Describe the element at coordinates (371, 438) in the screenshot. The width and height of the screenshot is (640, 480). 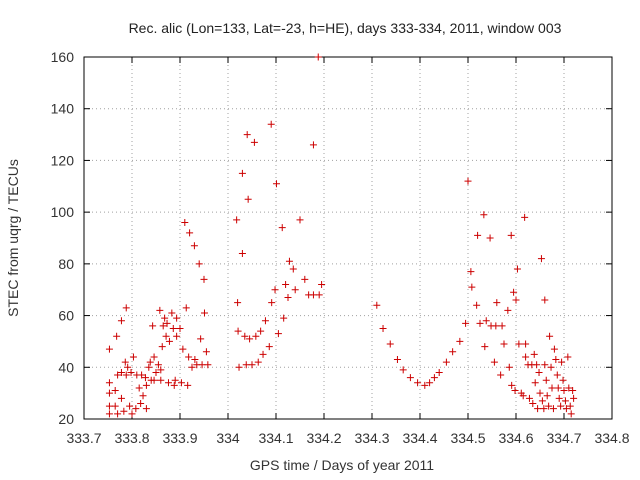
I see `x-tick-label: 334.3` at that location.